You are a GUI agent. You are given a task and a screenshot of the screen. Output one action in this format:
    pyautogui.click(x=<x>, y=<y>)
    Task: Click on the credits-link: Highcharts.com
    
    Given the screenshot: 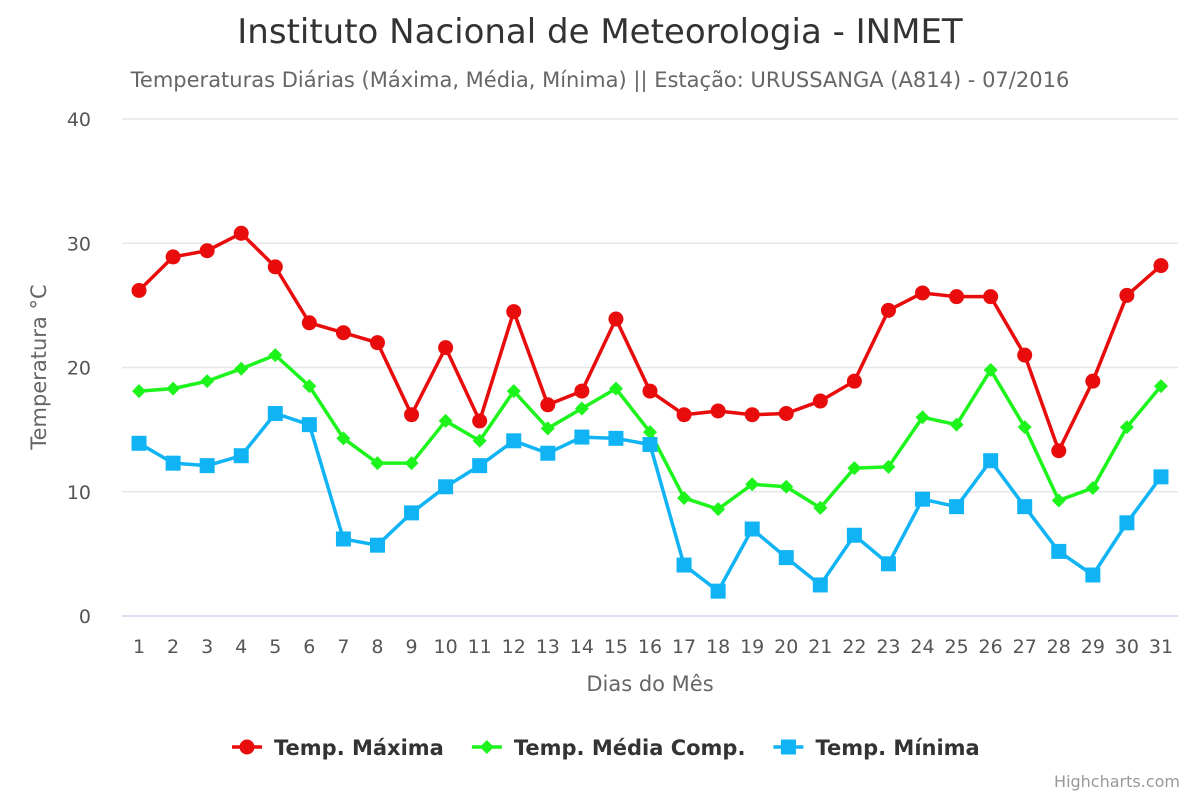 What is the action you would take?
    pyautogui.click(x=1117, y=781)
    